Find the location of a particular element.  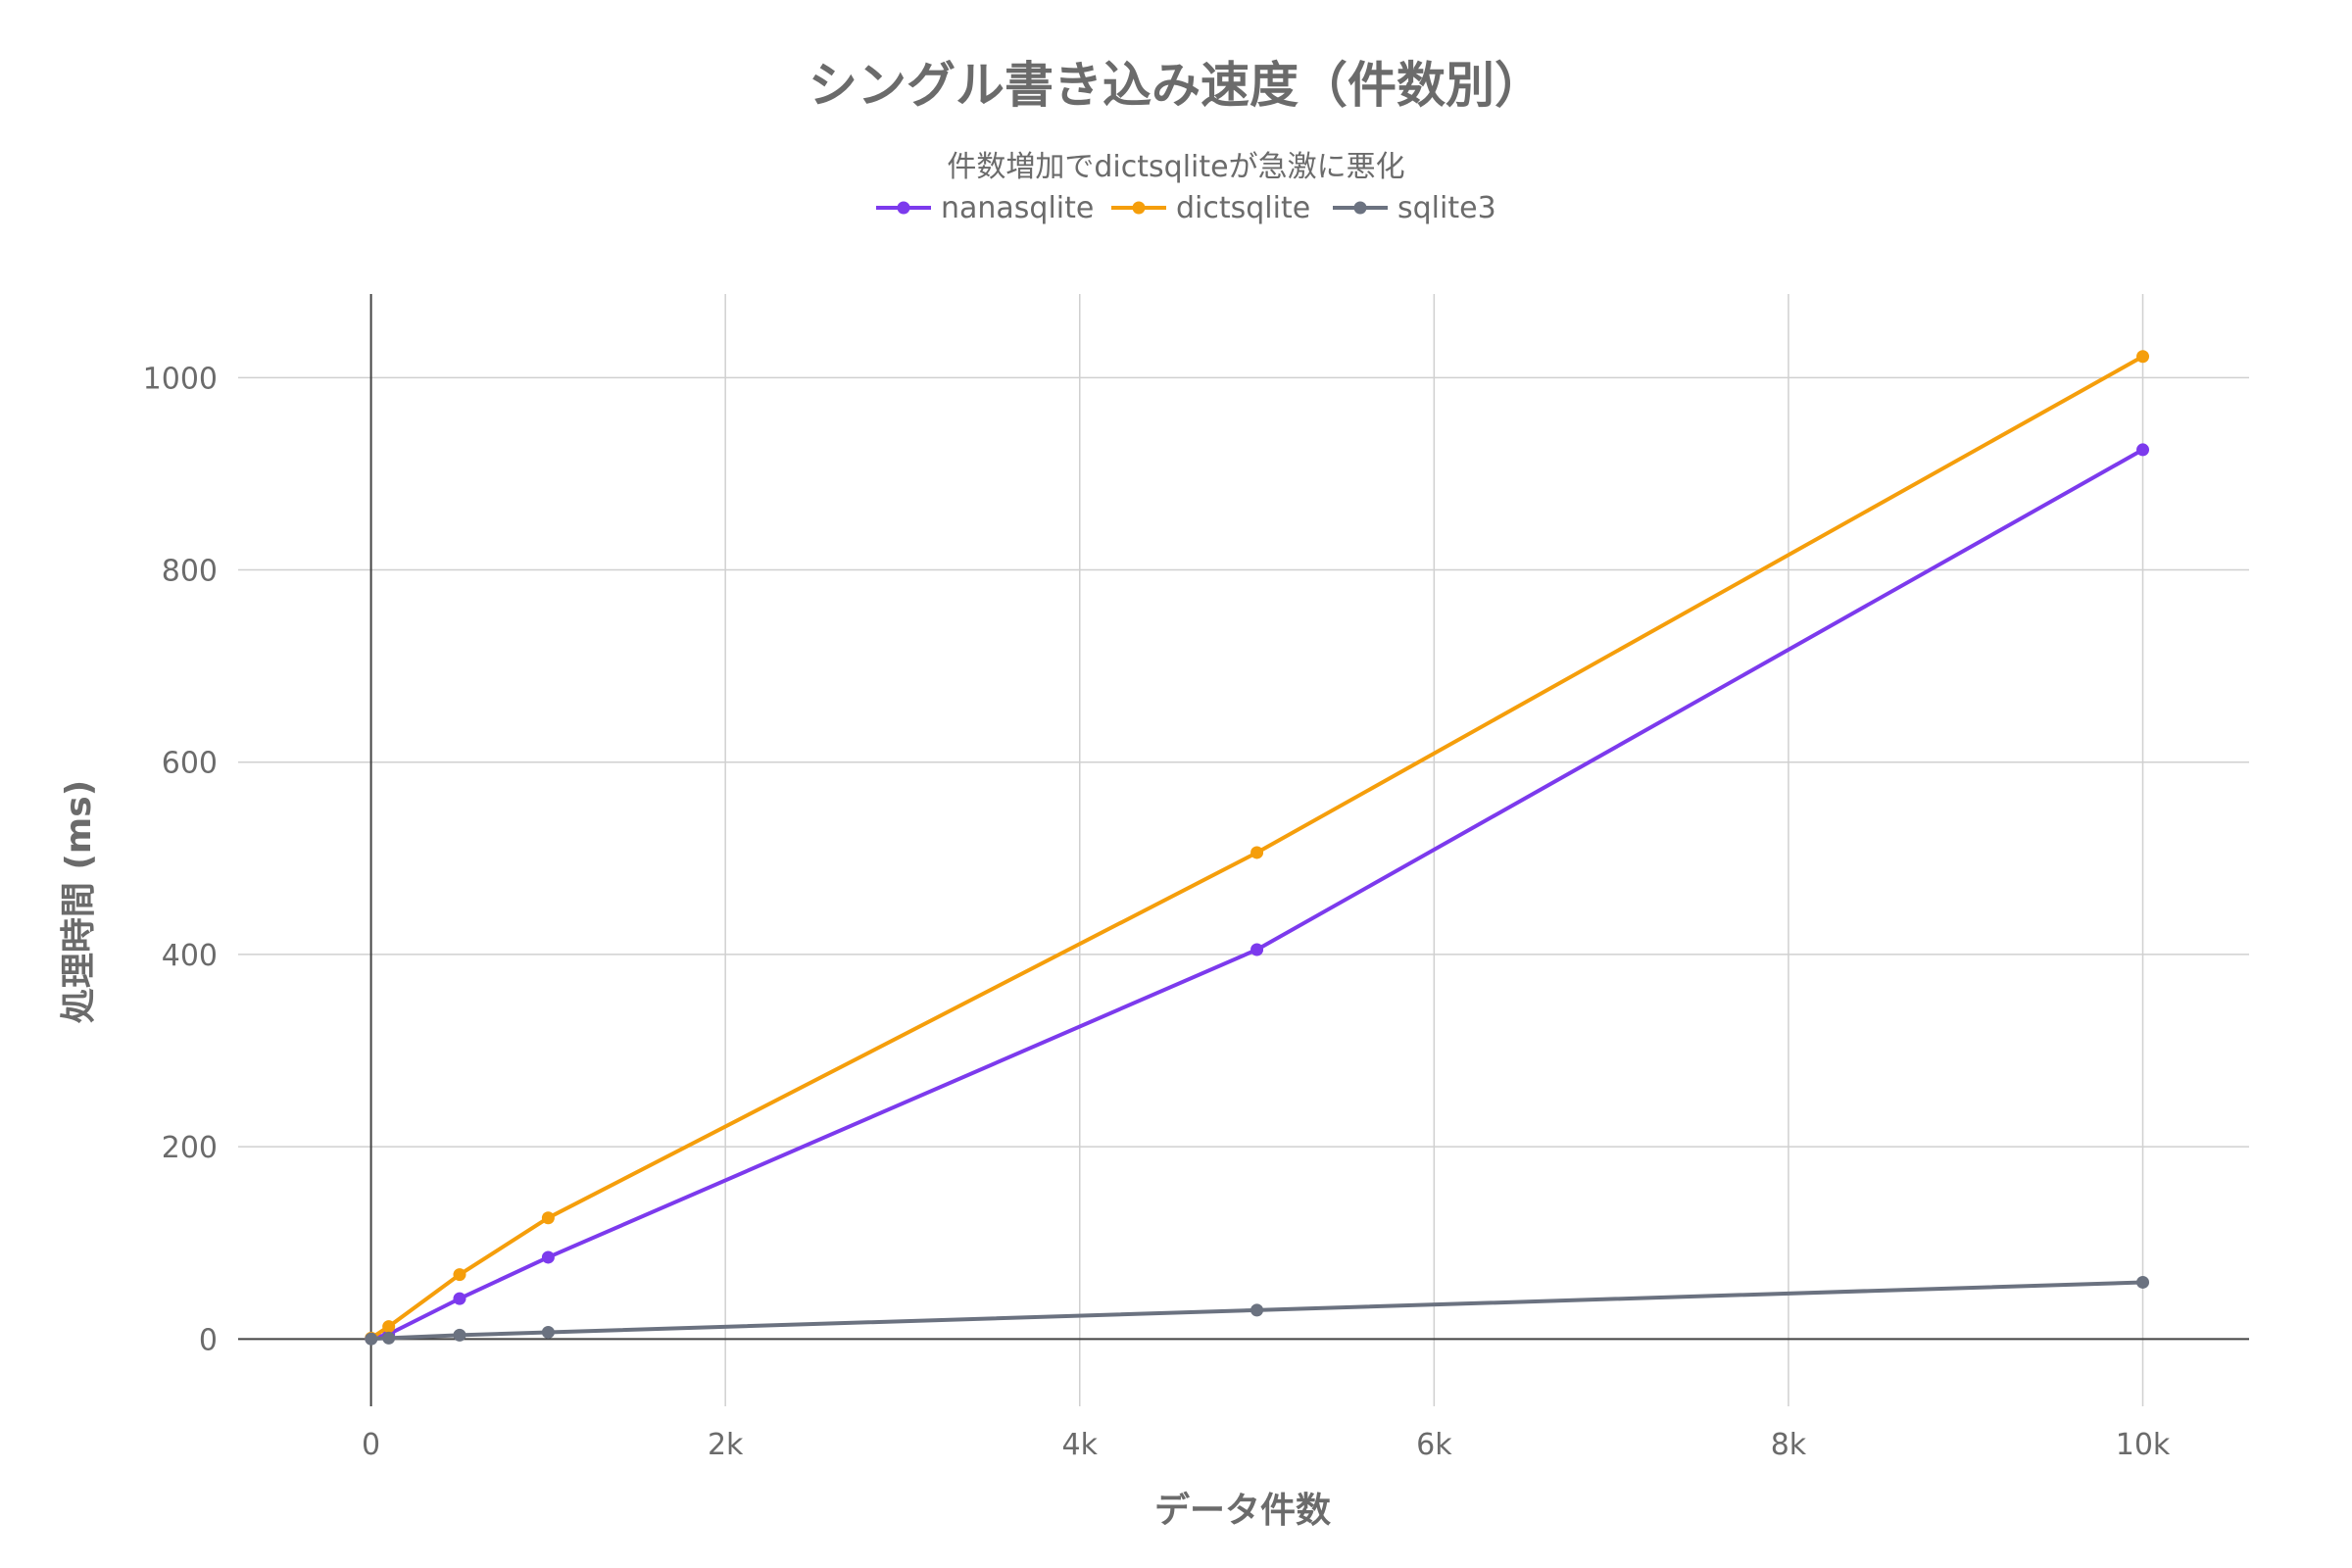

y-axis-title: 処理時間 (ms) is located at coordinates (79, 901).